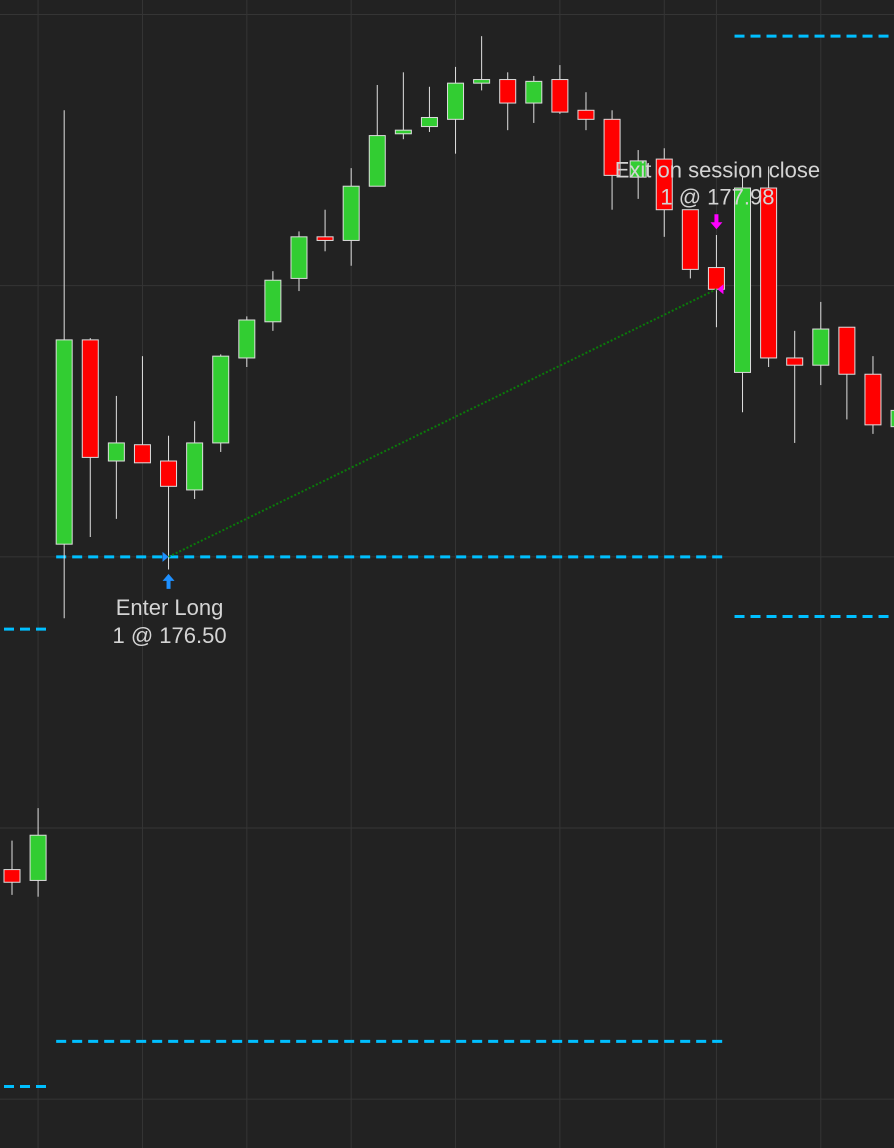  What do you see at coordinates (169, 635) in the screenshot?
I see `entry-detail: 1 @ 176.50` at bounding box center [169, 635].